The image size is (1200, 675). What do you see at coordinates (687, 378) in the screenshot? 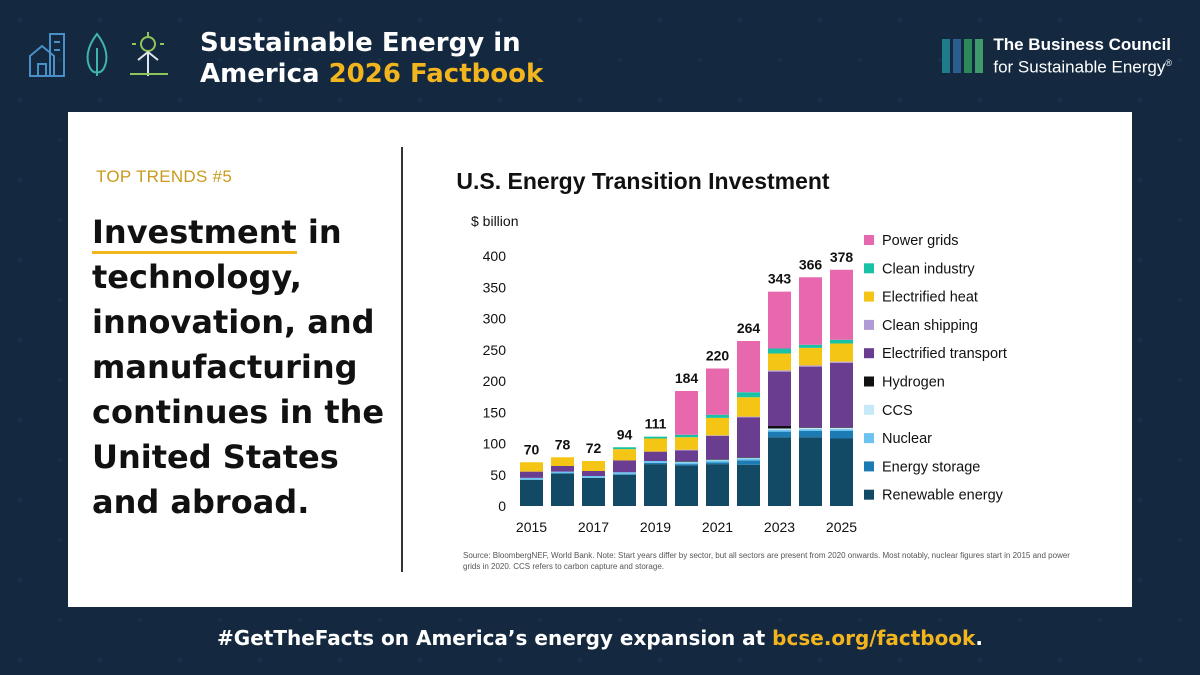
I see `bar-total-label: 184` at bounding box center [687, 378].